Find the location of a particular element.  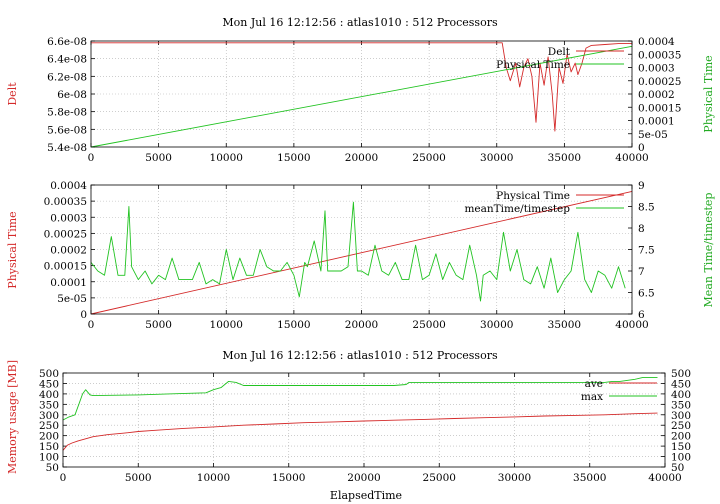

chart-2-y2label: Mean Time/timestep is located at coordinates (708, 250).